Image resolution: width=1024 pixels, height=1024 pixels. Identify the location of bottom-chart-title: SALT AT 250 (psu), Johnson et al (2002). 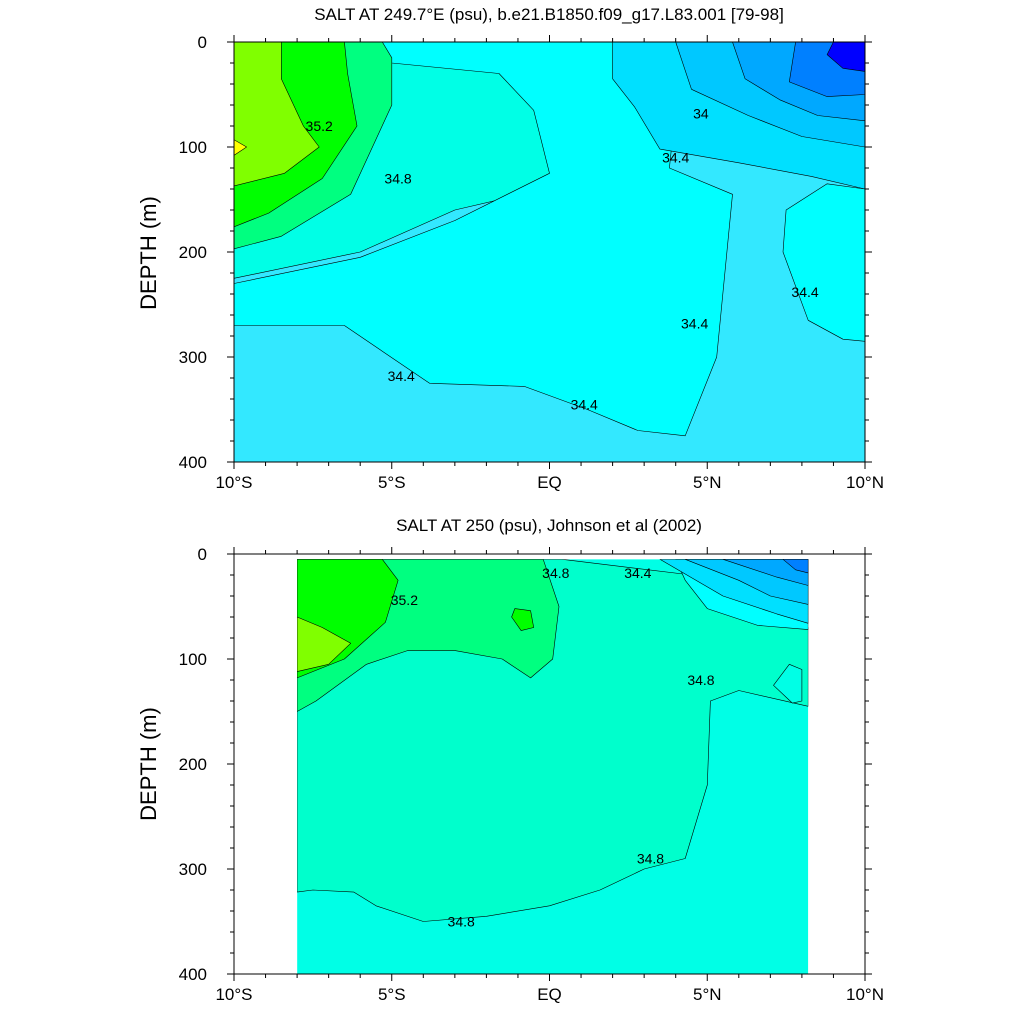
(549, 525).